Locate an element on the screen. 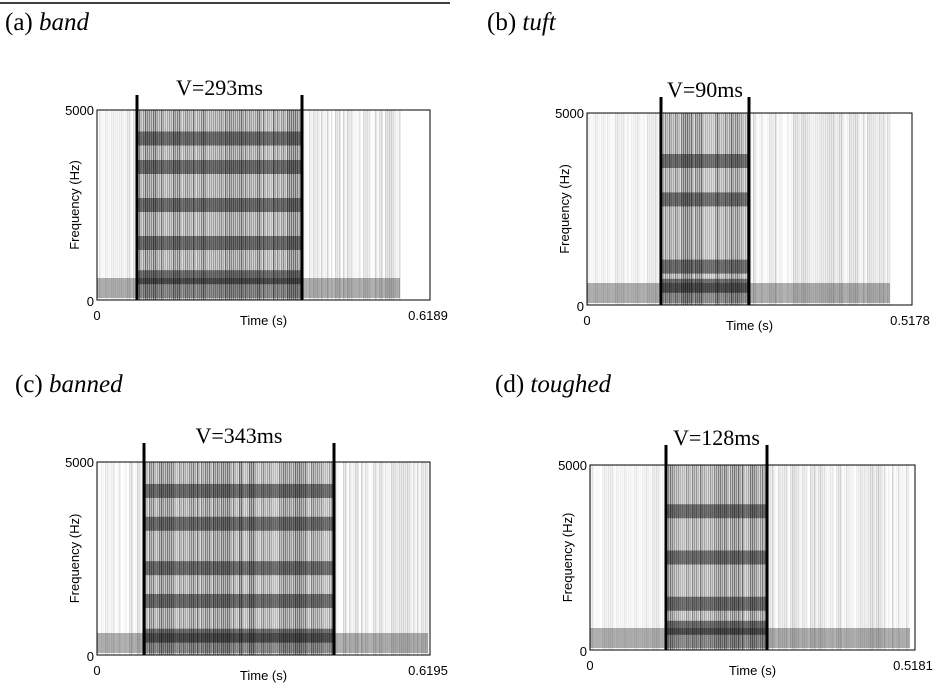 The width and height of the screenshot is (937, 686). panel-word: tuft is located at coordinates (539, 22).